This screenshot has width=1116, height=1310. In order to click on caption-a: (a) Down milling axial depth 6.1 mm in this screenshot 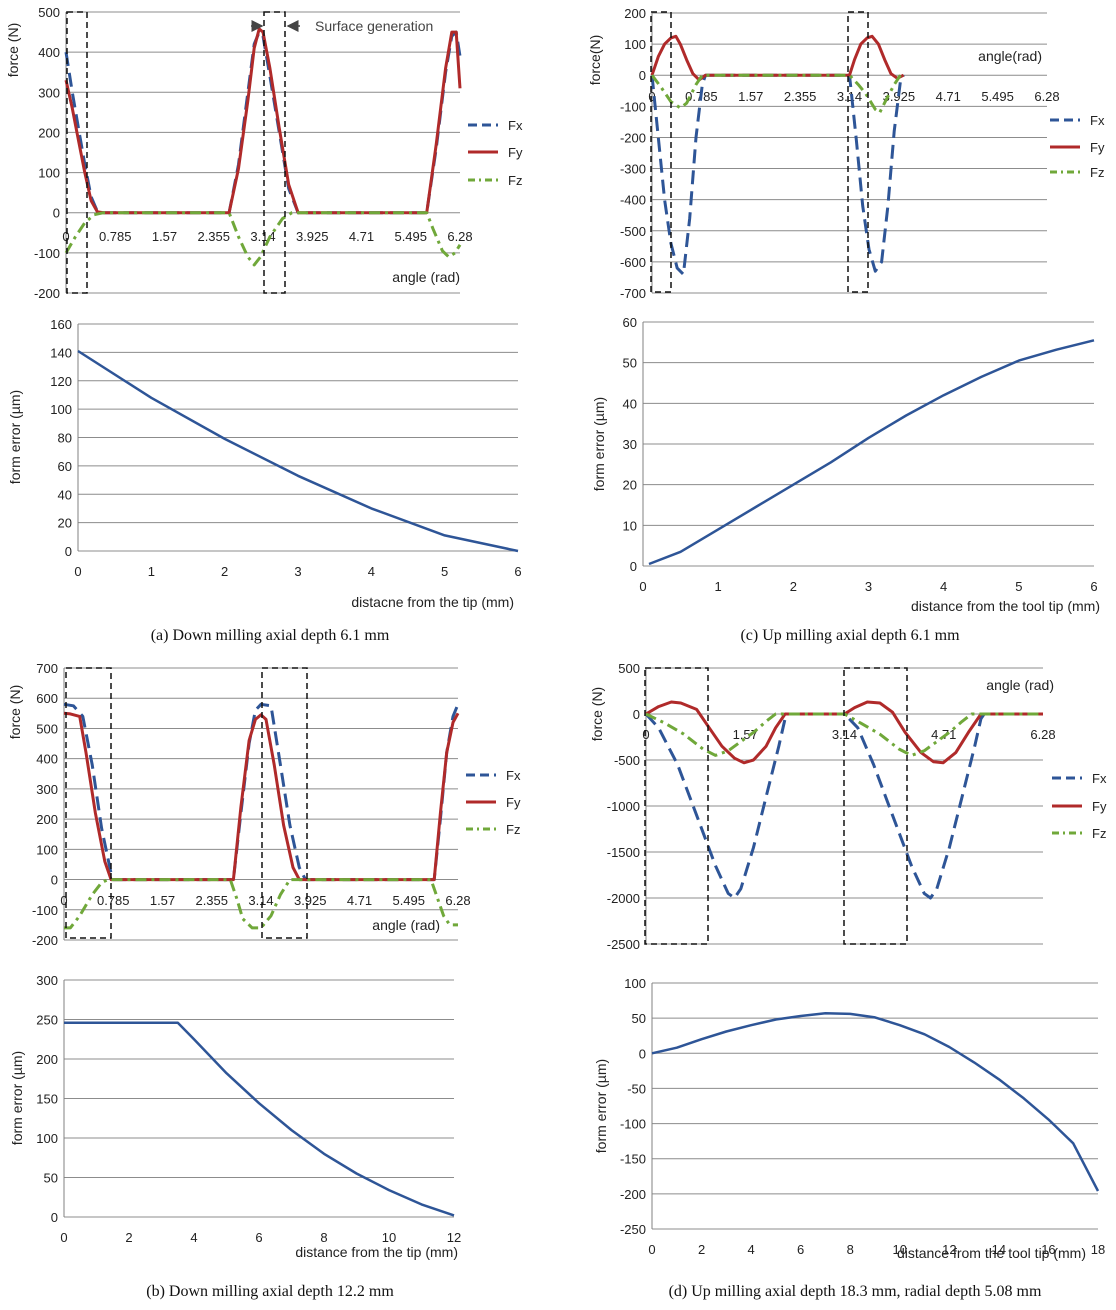, I will do `click(270, 635)`.